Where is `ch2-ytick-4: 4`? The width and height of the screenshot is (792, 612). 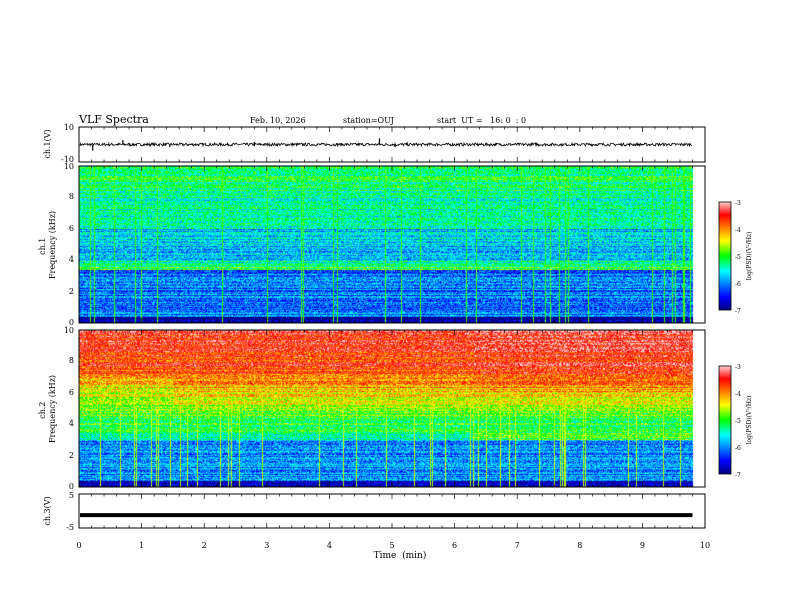 ch2-ytick-4: 4 is located at coordinates (71, 423).